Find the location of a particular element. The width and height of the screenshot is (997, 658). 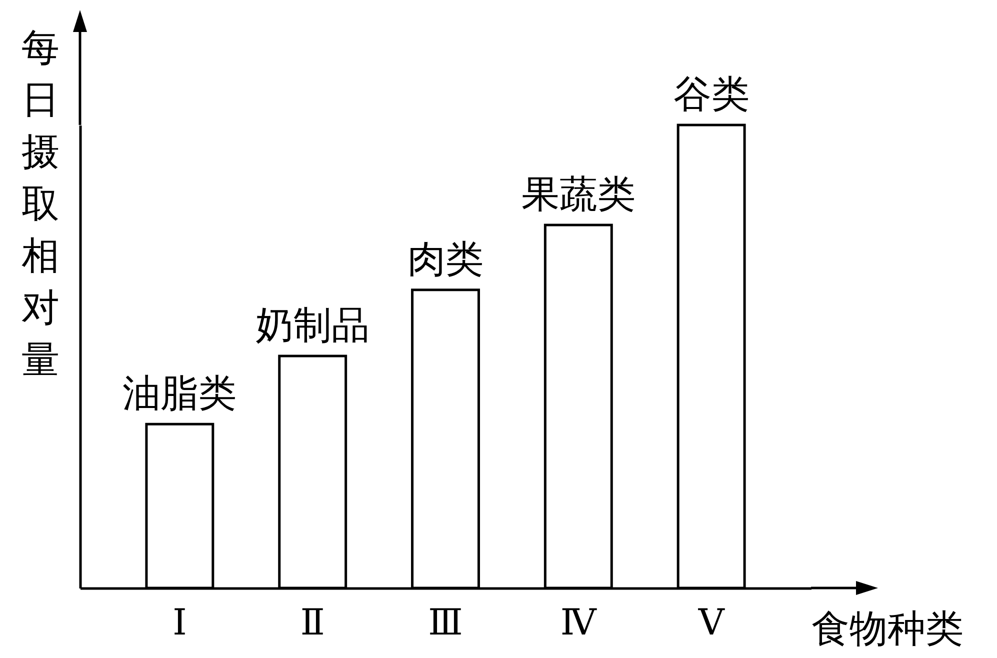

annotation: 油脂类 is located at coordinates (179, 393).